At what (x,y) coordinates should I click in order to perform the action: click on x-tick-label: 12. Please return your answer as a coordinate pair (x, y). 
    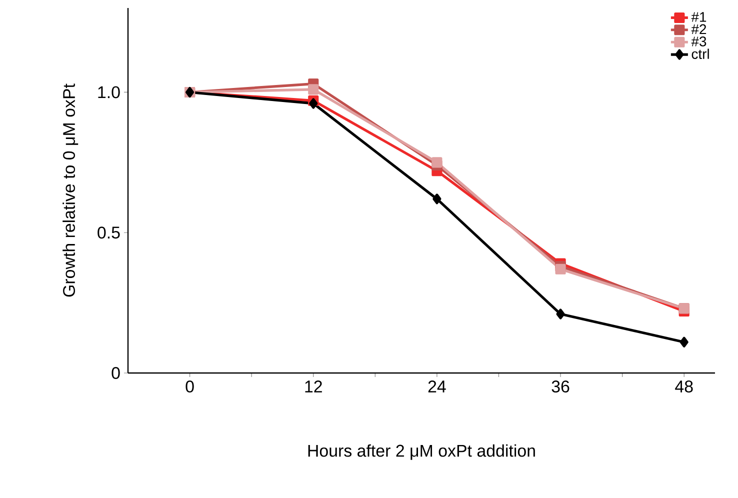
    Looking at the image, I should click on (313, 386).